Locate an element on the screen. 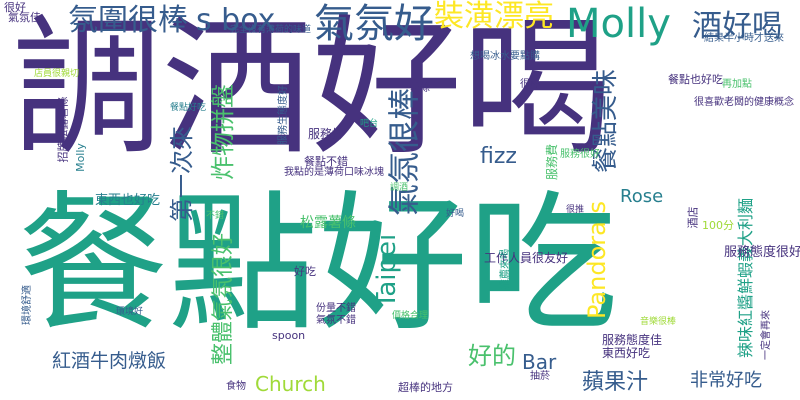 Image resolution: width=800 pixels, height=400 pixels. cloud-word: 環境舒適 is located at coordinates (27, 305).